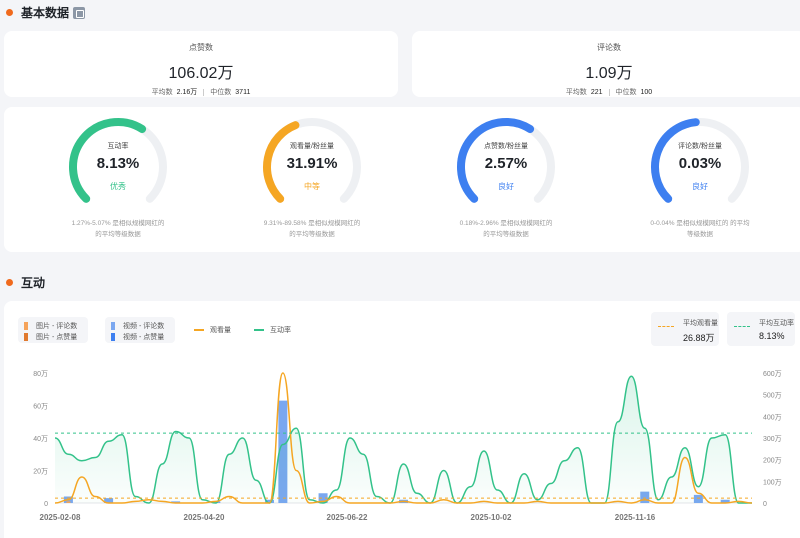 The image size is (800, 538). Describe the element at coordinates (765, 504) in the screenshot. I see `right-tick-label: 0` at that location.